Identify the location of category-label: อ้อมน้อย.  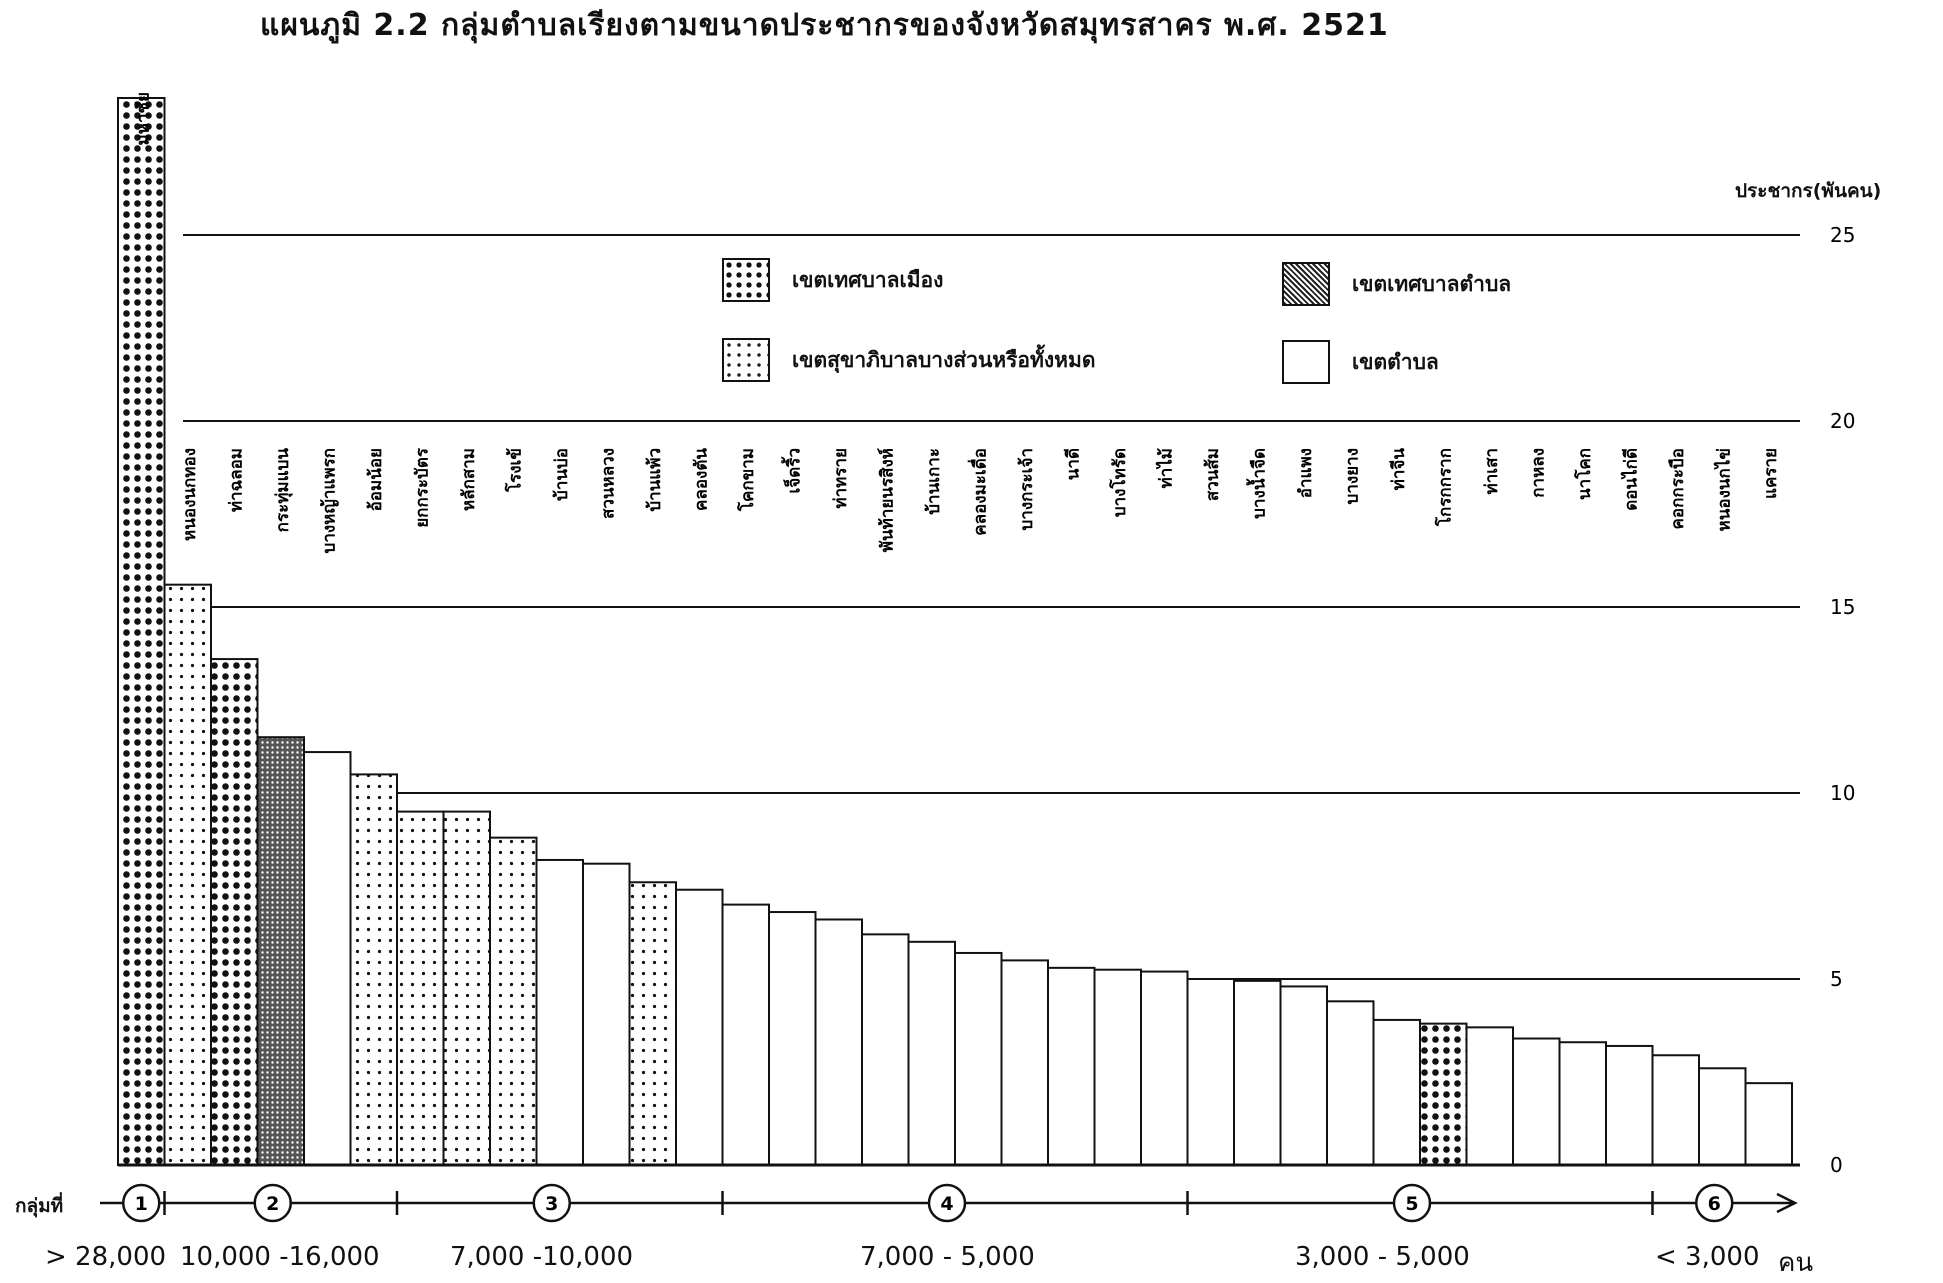
(376, 479).